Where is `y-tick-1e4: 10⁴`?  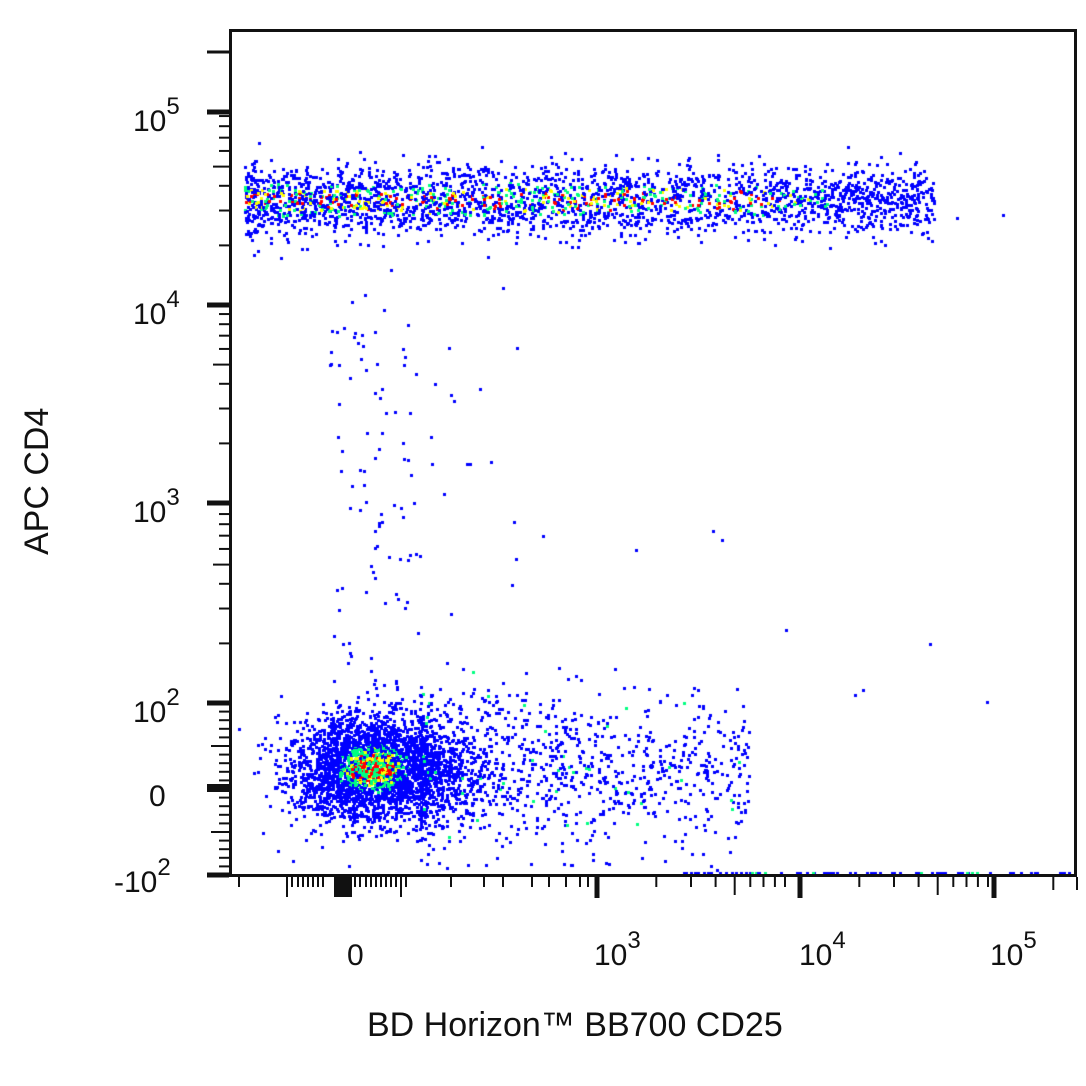
y-tick-1e4: 10⁴ is located at coordinates (156, 308).